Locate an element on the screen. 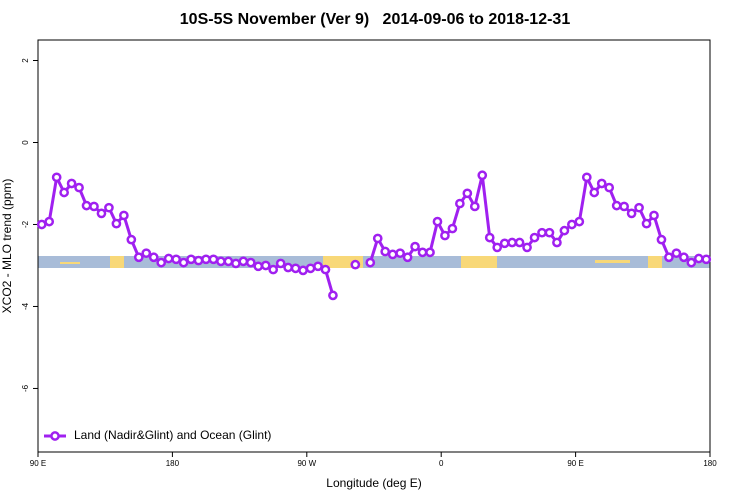  legend-marker is located at coordinates (55, 436).